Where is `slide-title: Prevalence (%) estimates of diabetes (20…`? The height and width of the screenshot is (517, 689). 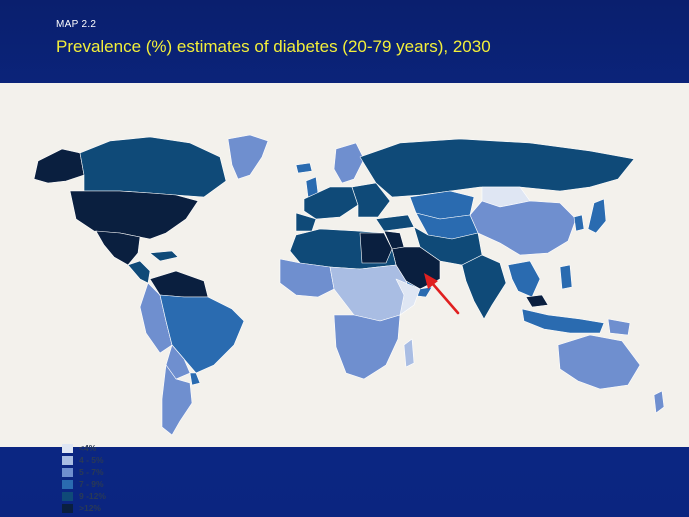 slide-title: Prevalence (%) estimates of diabetes (20… is located at coordinates (273, 46).